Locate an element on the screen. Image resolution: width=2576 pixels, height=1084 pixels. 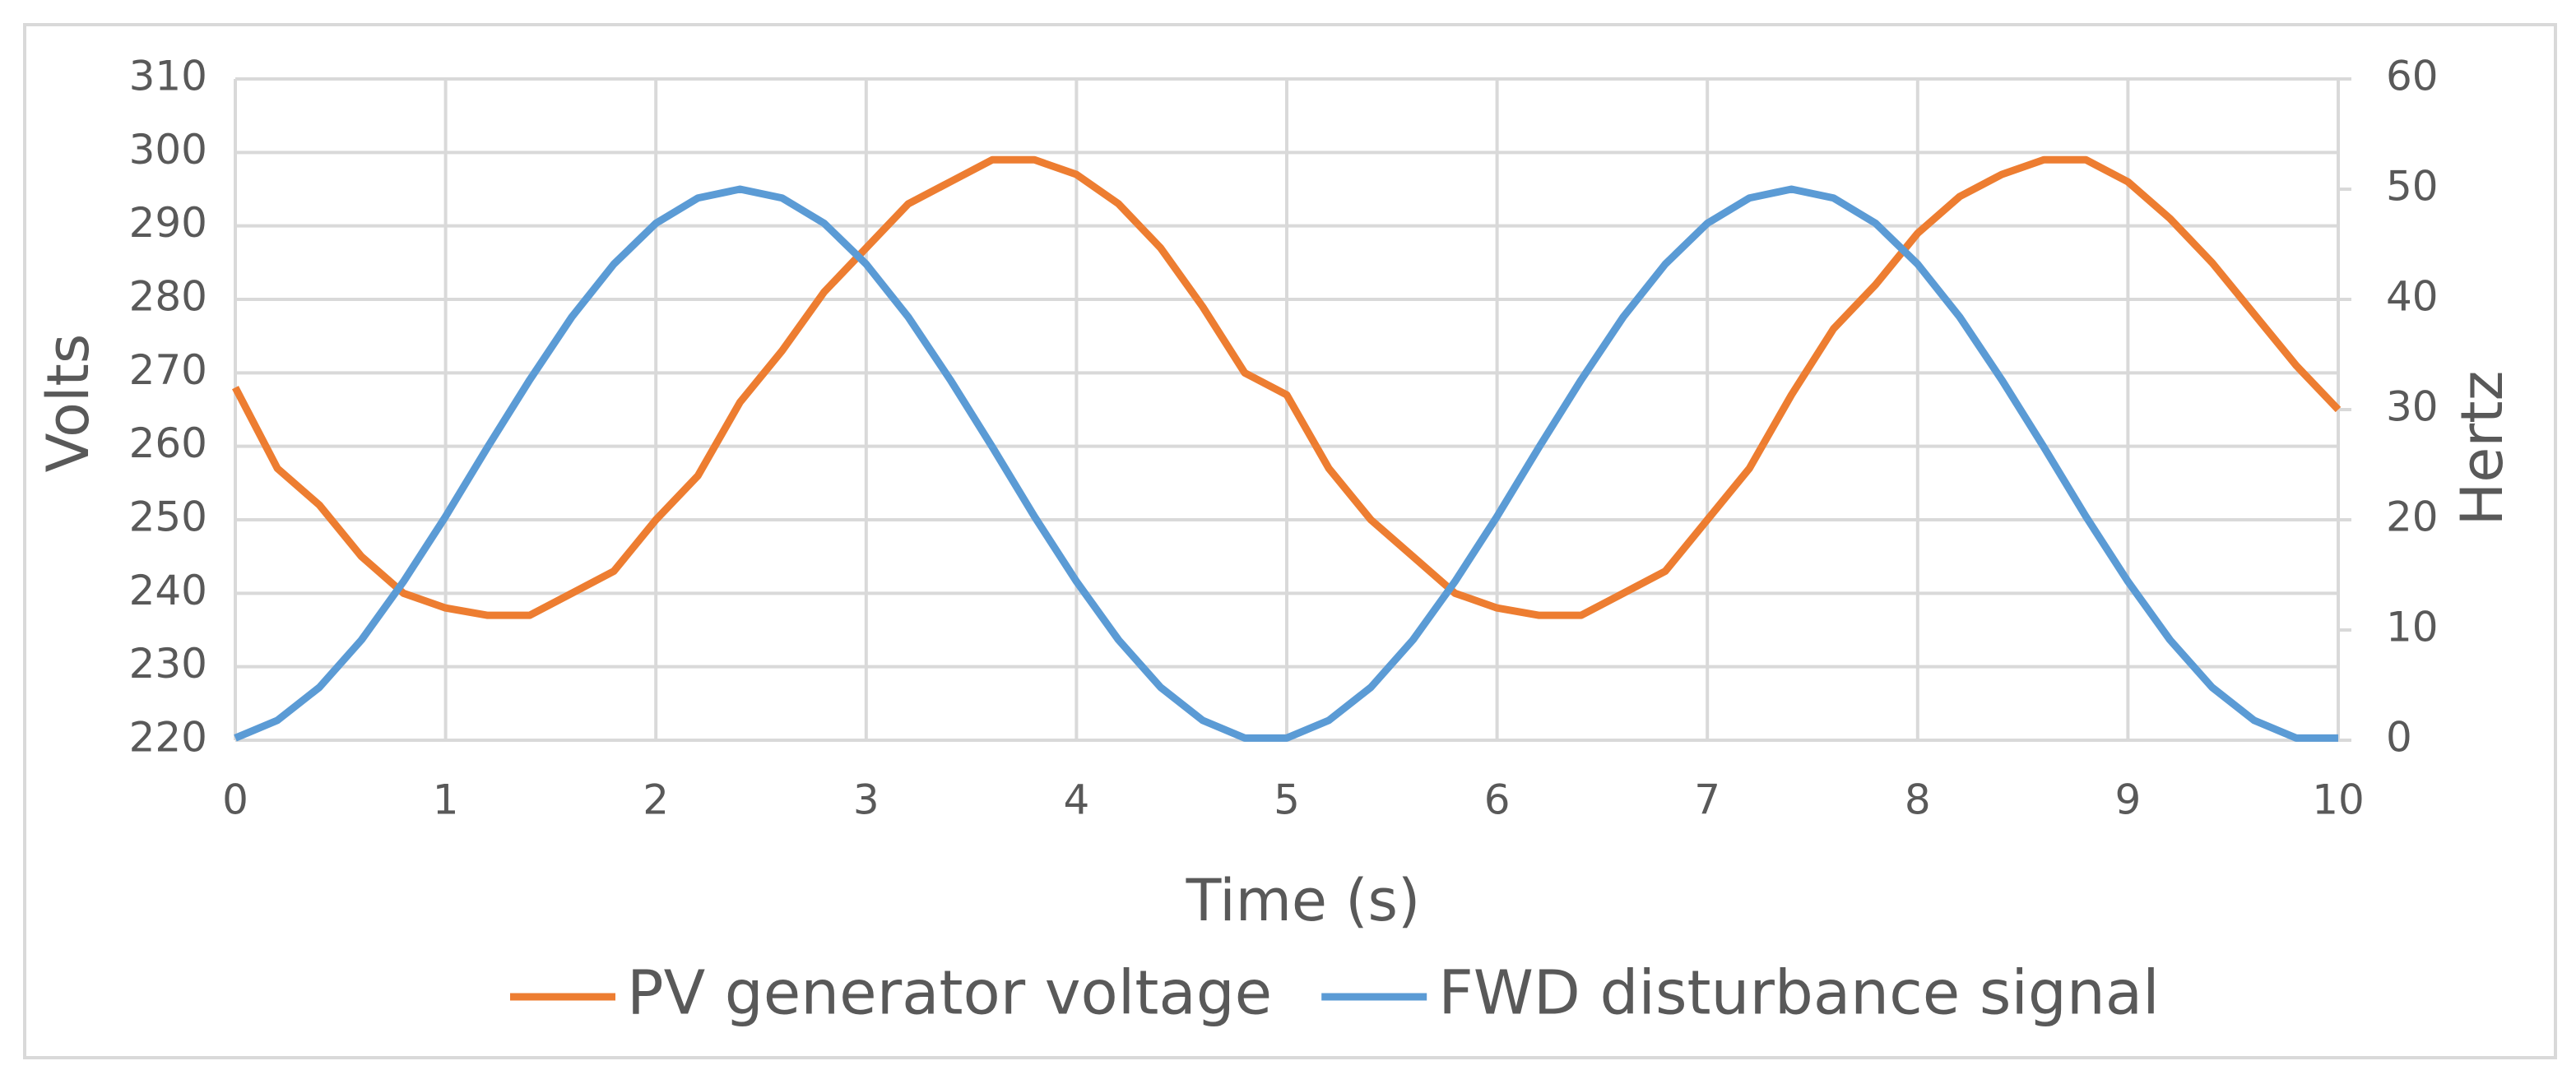
y2-tick-label: 10 is located at coordinates (2412, 627).